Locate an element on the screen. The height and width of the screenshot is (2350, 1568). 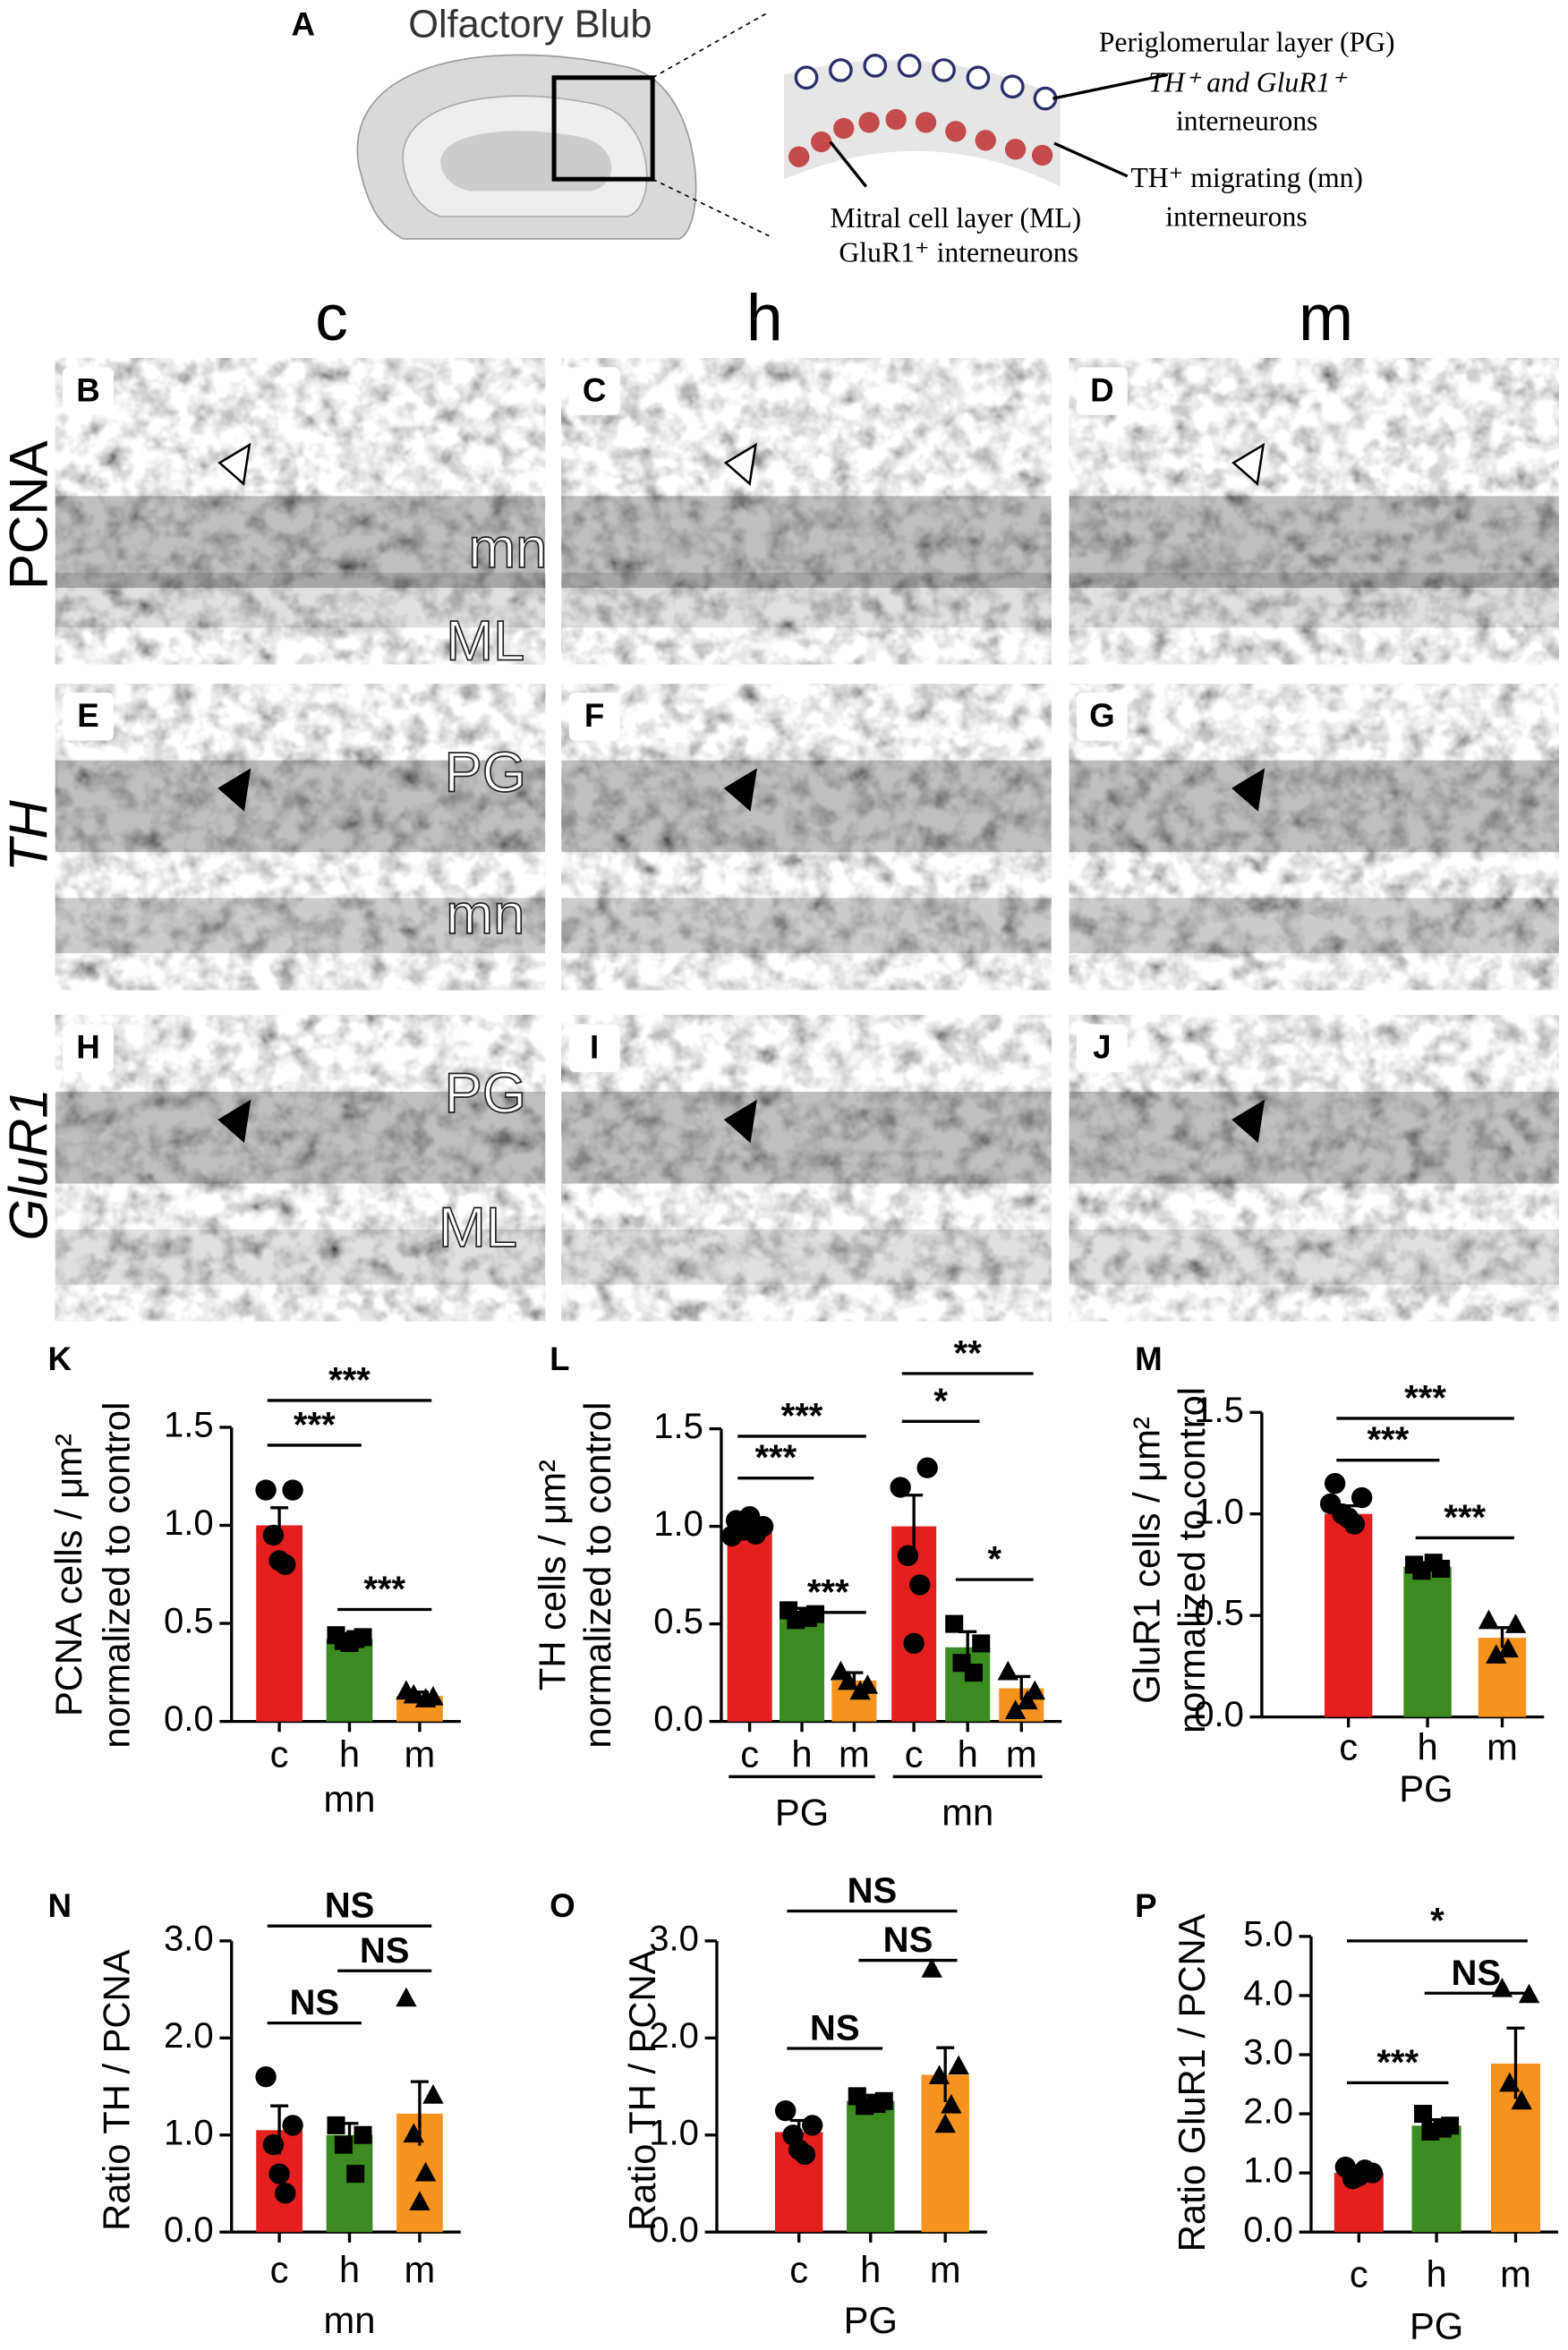
y-tick-label: 0.0 is located at coordinates (189, 2230).